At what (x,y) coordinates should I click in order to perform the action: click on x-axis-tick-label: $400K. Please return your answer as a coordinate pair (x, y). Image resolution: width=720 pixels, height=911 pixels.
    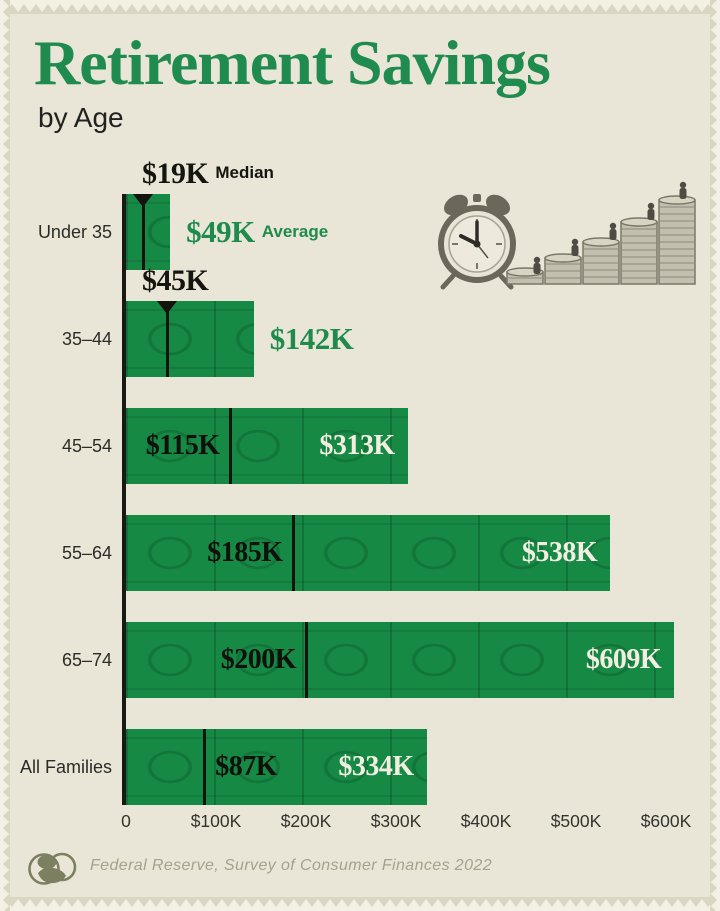
    Looking at the image, I should click on (486, 821).